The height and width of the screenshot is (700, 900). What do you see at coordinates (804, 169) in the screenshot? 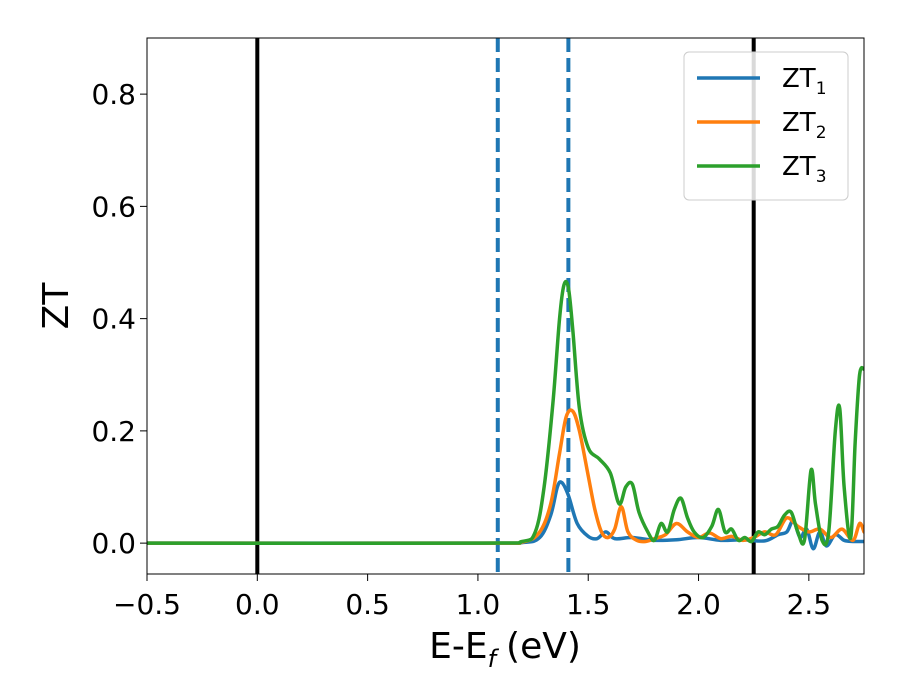
I see `legend-label-zt3: ZT3` at bounding box center [804, 169].